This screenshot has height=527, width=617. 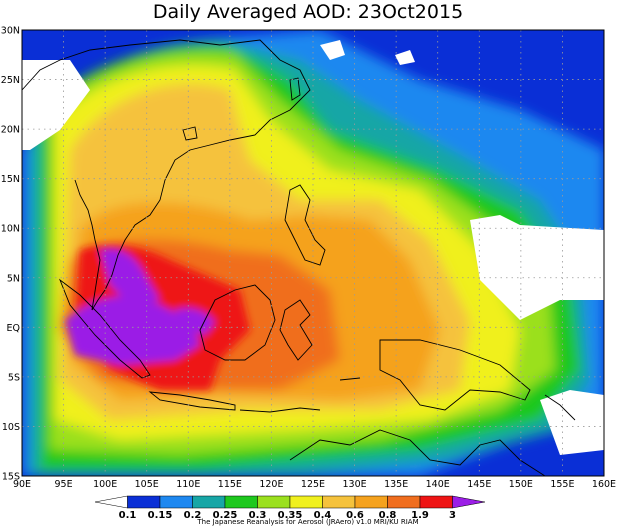 What do you see at coordinates (22, 484) in the screenshot?
I see `longitude-tick-label: 90E` at bounding box center [22, 484].